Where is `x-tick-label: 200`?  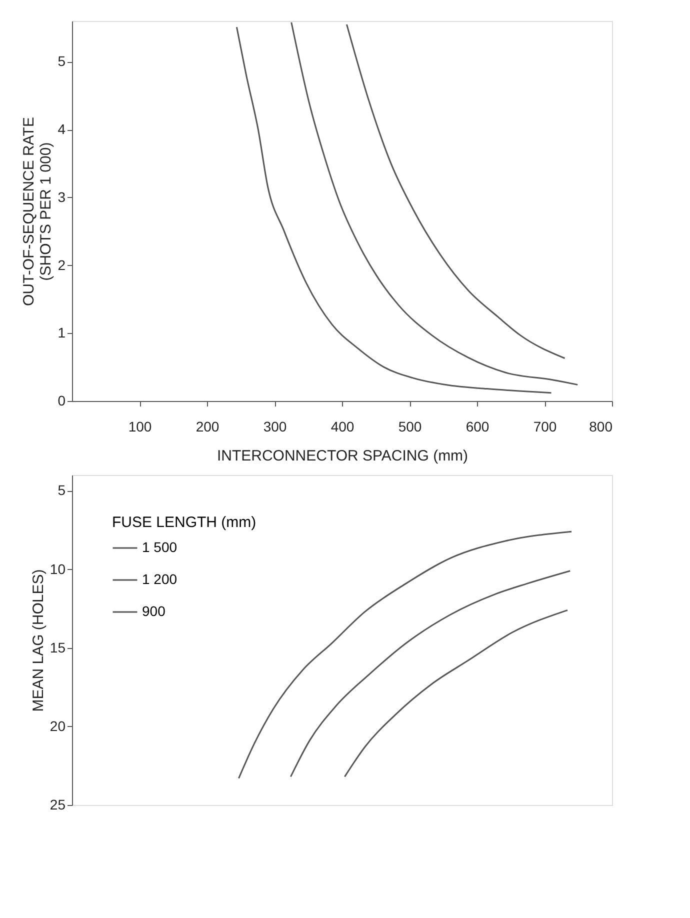
x-tick-label: 200 is located at coordinates (208, 426).